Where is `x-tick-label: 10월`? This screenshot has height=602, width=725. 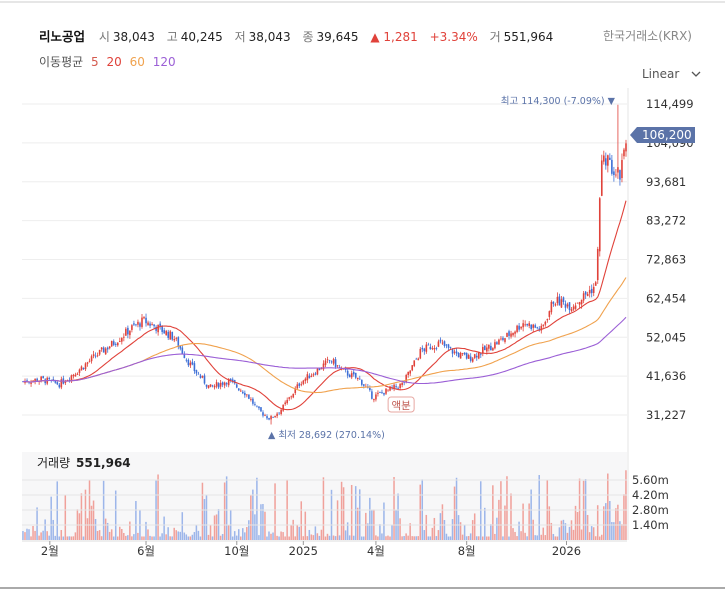
x-tick-label: 10월 is located at coordinates (236, 551).